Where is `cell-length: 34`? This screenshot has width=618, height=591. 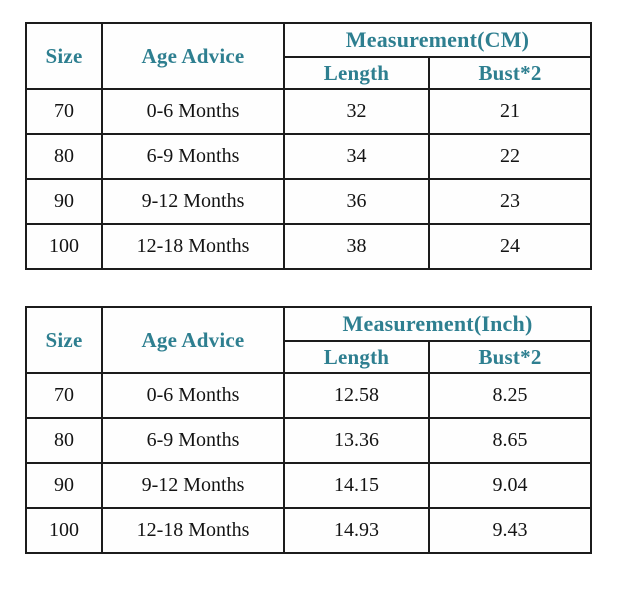
cell-length: 34 is located at coordinates (356, 156).